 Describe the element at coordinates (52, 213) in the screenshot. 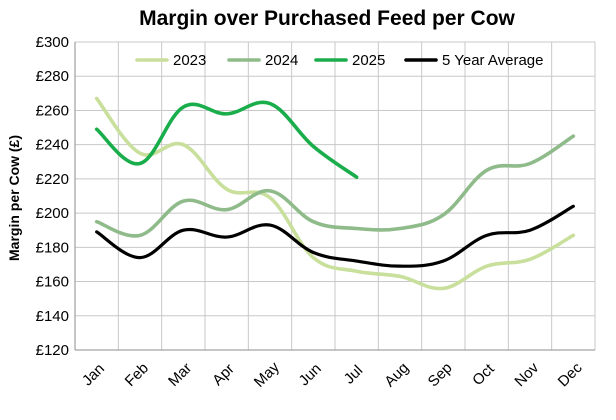

I see `y-tick-label: £200` at that location.